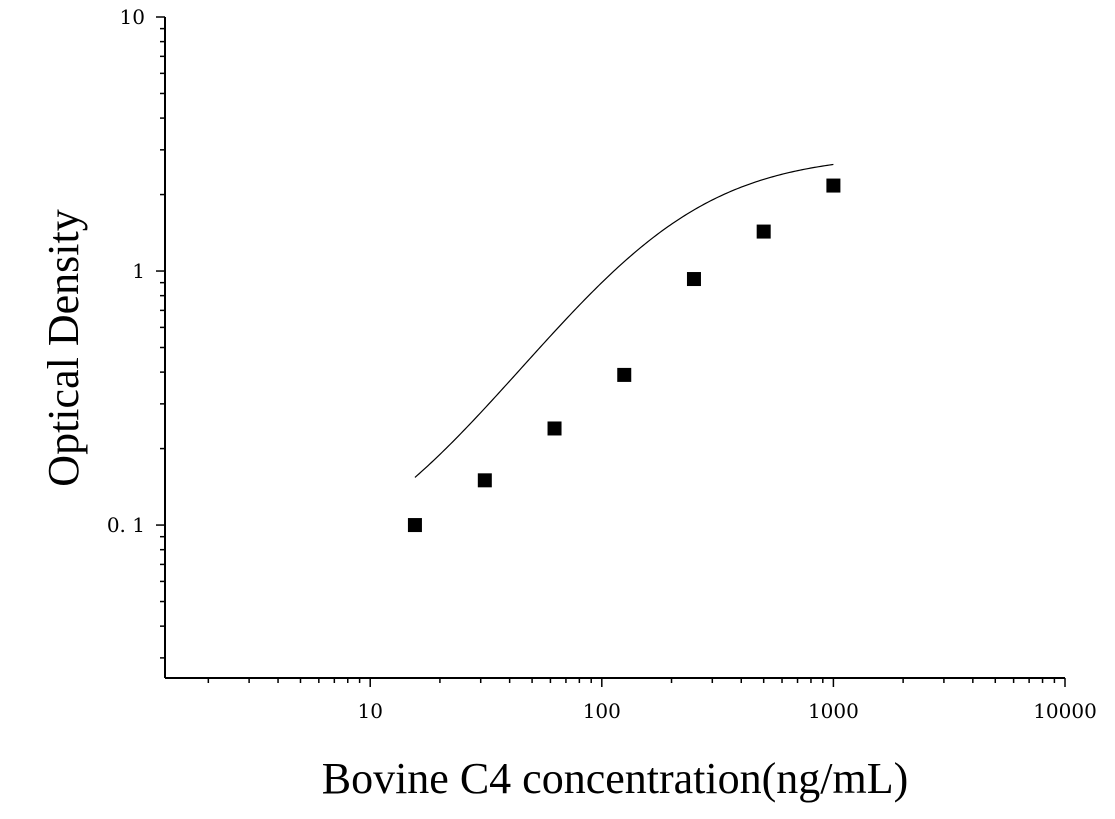  What do you see at coordinates (369, 711) in the screenshot?
I see `x-tick-label: 10` at bounding box center [369, 711].